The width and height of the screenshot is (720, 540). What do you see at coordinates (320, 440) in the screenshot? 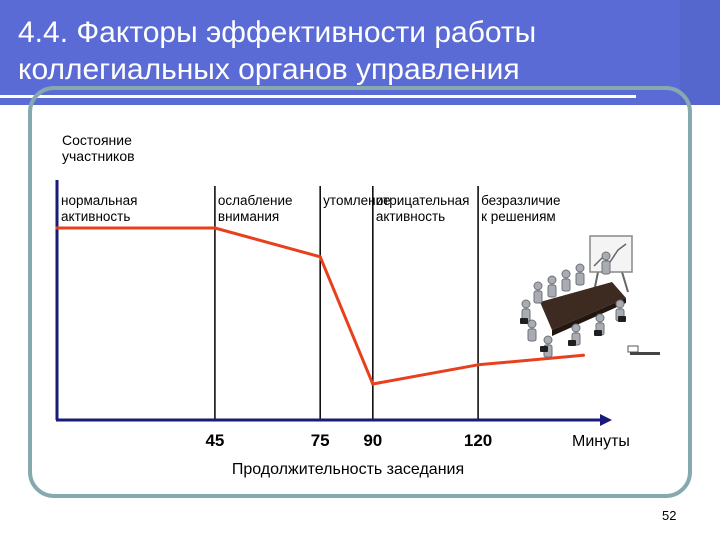
I see `x-tick-label-2: 75` at bounding box center [320, 440].